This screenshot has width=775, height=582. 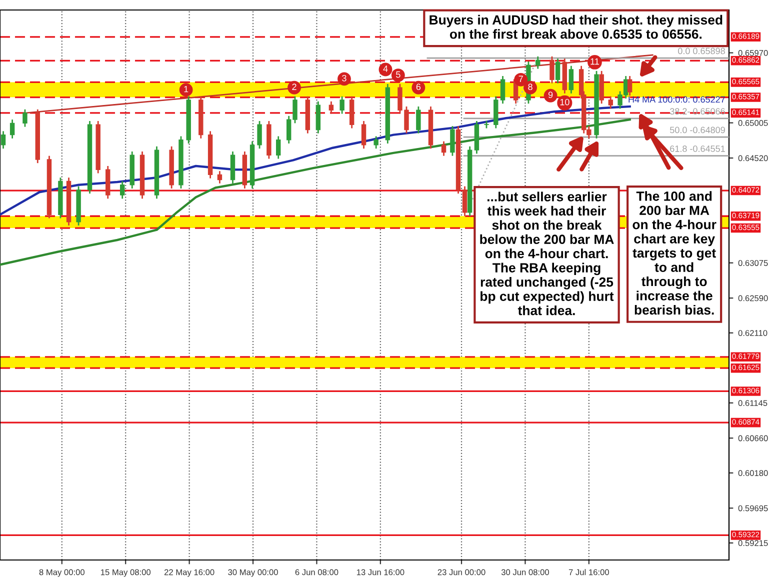 What do you see at coordinates (380, 572) in the screenshot?
I see `x-tick-label: 13 Jun 16:00` at bounding box center [380, 572].